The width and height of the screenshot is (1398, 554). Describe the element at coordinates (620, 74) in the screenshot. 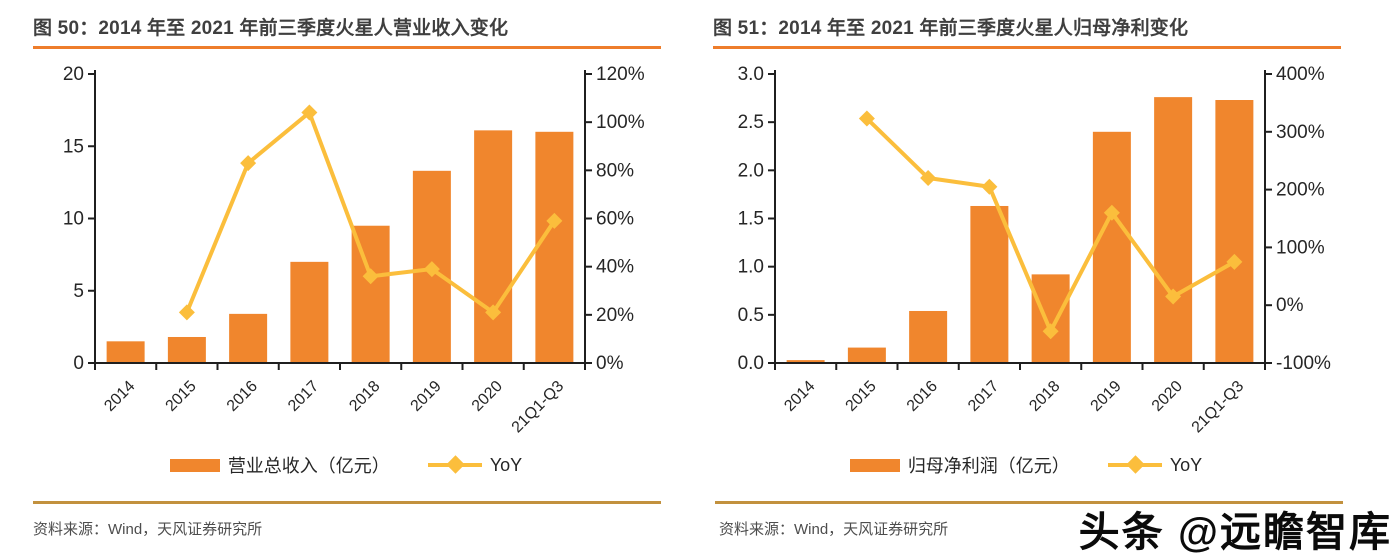

I see `right-axis-tick-label: 120%` at that location.